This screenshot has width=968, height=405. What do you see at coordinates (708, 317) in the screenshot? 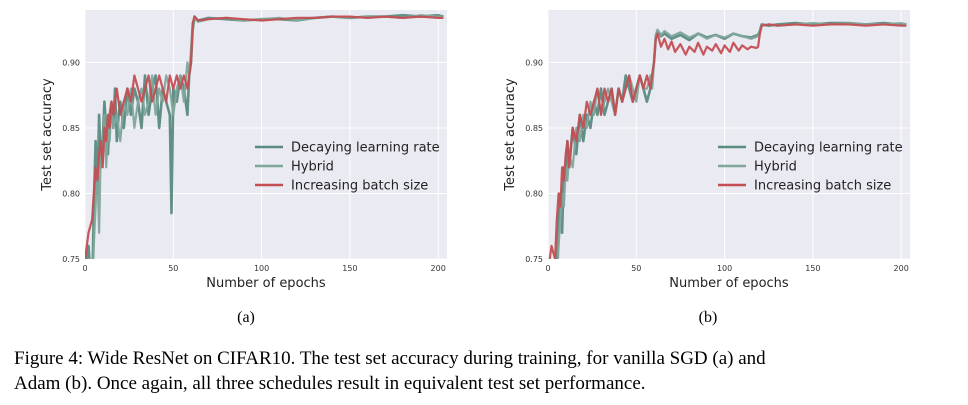
I see `panel-label: (b)` at bounding box center [708, 317].